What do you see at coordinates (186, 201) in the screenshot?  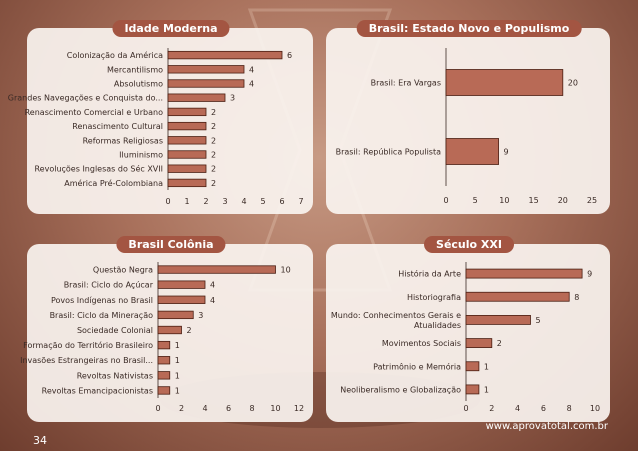 I see `x-tick-label: 1` at bounding box center [186, 201].